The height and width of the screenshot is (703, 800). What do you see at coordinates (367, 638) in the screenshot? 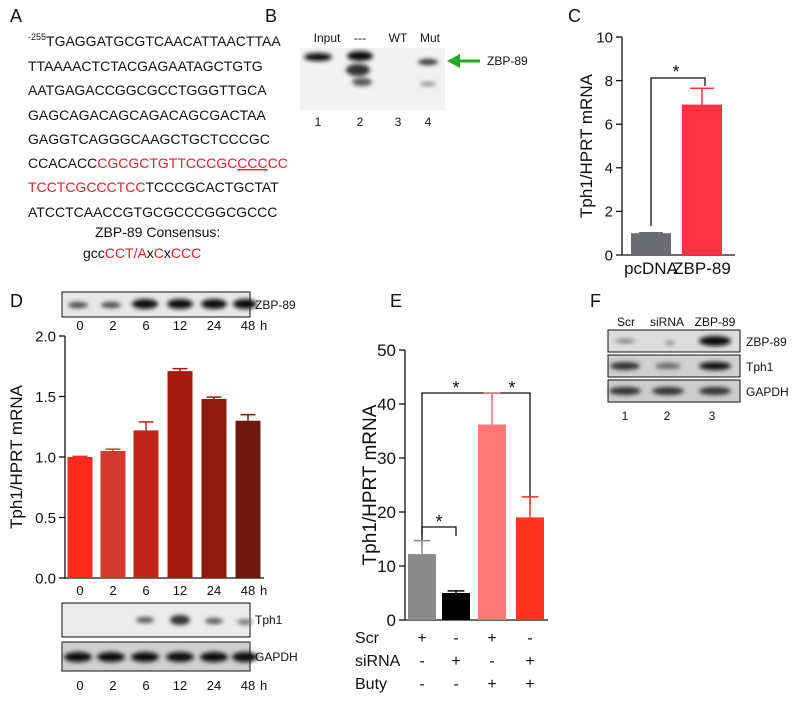
I see `condition-name: Scr` at bounding box center [367, 638].